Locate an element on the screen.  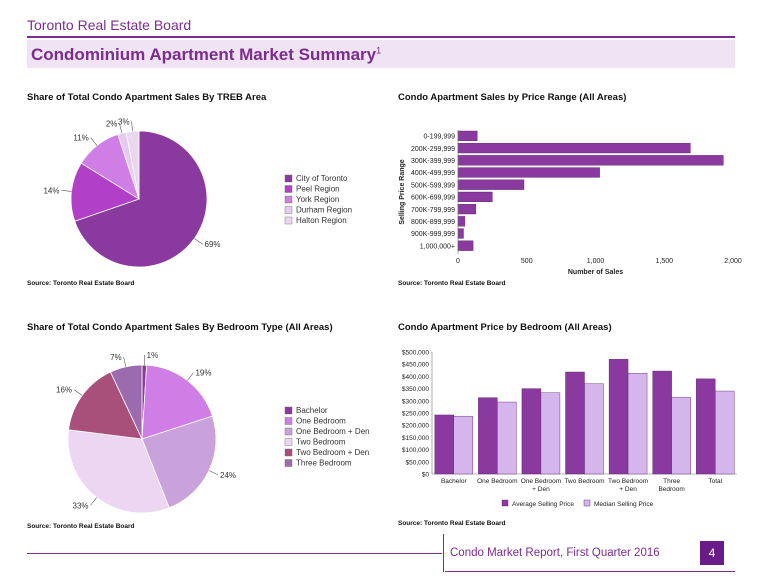
bedroom-price-bar-median-selling-price-total is located at coordinates (725, 432).